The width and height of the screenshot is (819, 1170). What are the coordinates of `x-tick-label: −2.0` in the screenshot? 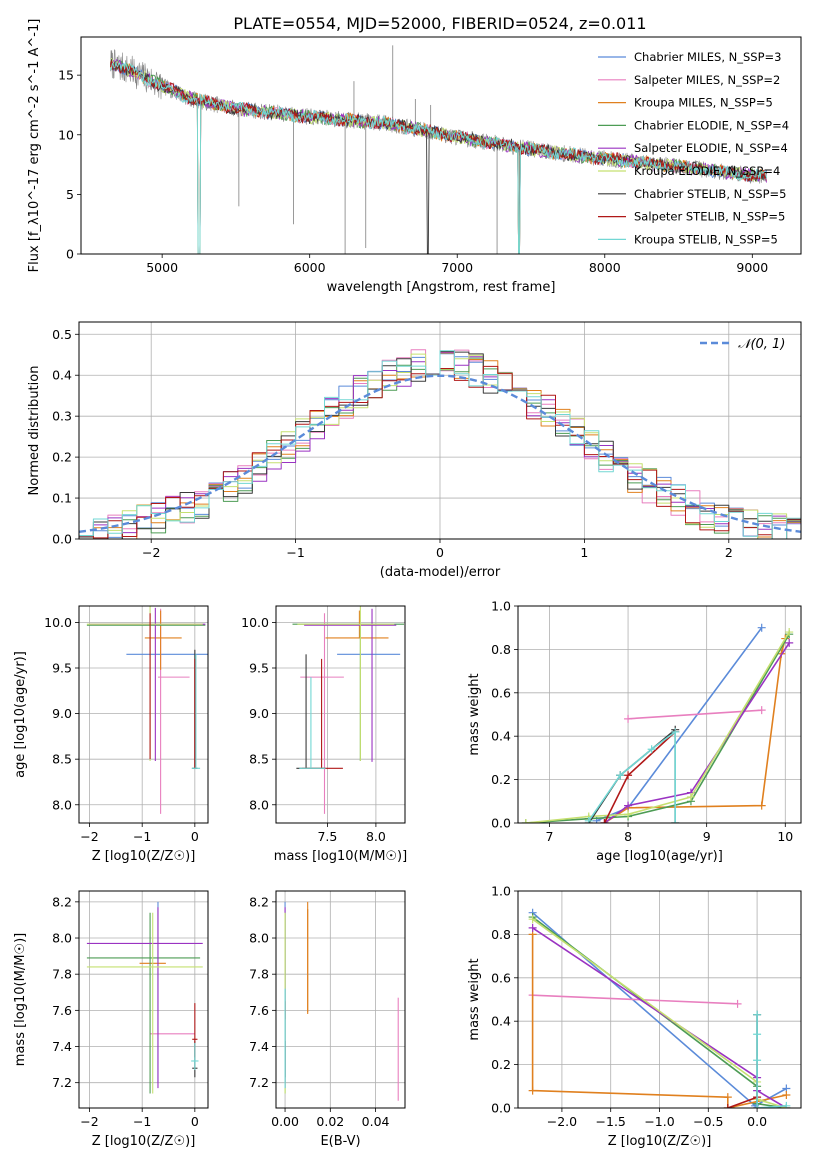 It's located at (562, 1121).